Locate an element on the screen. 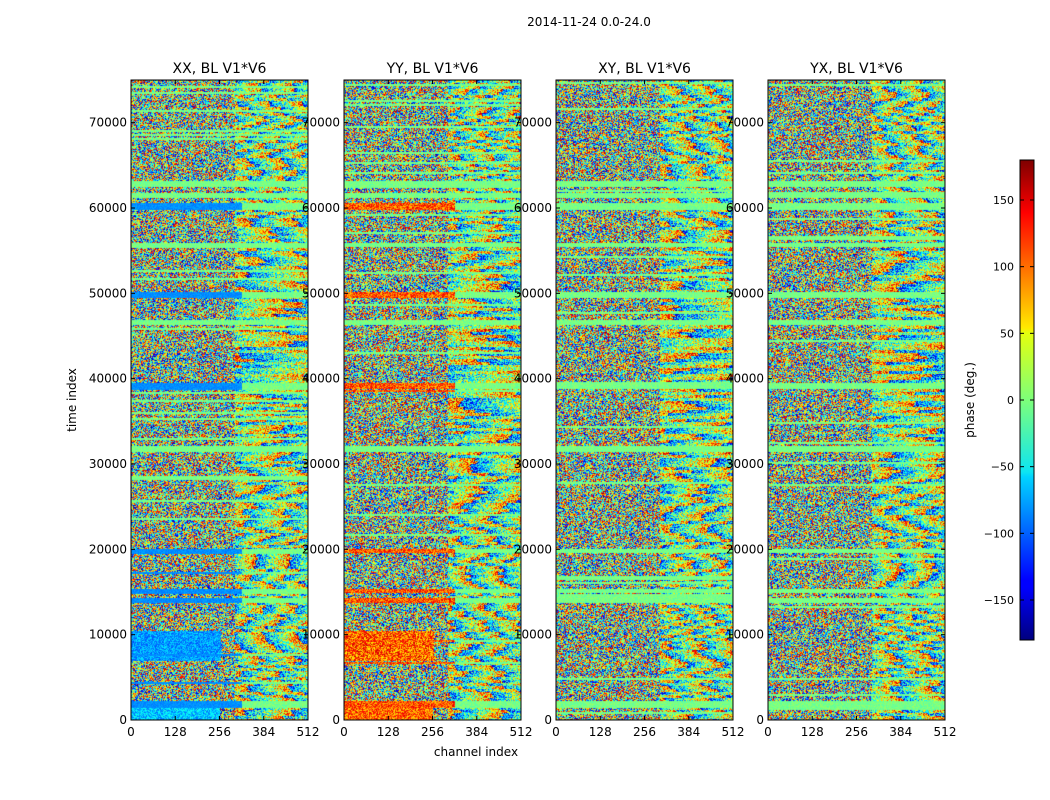  heatmap-xx is located at coordinates (219, 400).